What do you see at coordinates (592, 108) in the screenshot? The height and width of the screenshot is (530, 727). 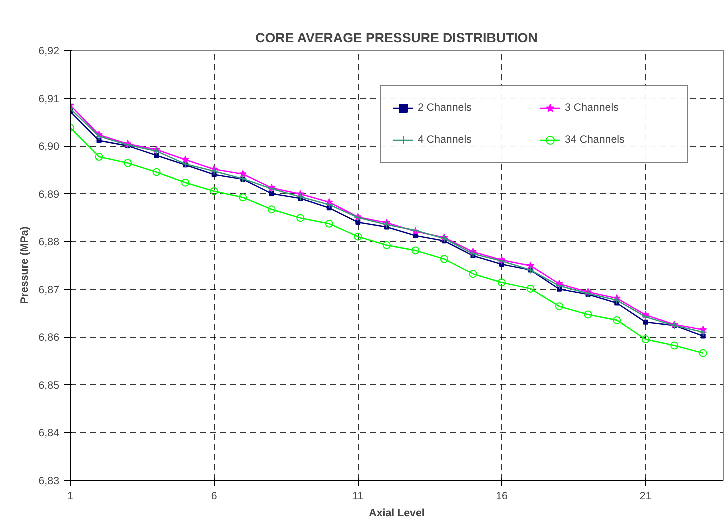 I see `legend-label: 3 Channels` at bounding box center [592, 108].